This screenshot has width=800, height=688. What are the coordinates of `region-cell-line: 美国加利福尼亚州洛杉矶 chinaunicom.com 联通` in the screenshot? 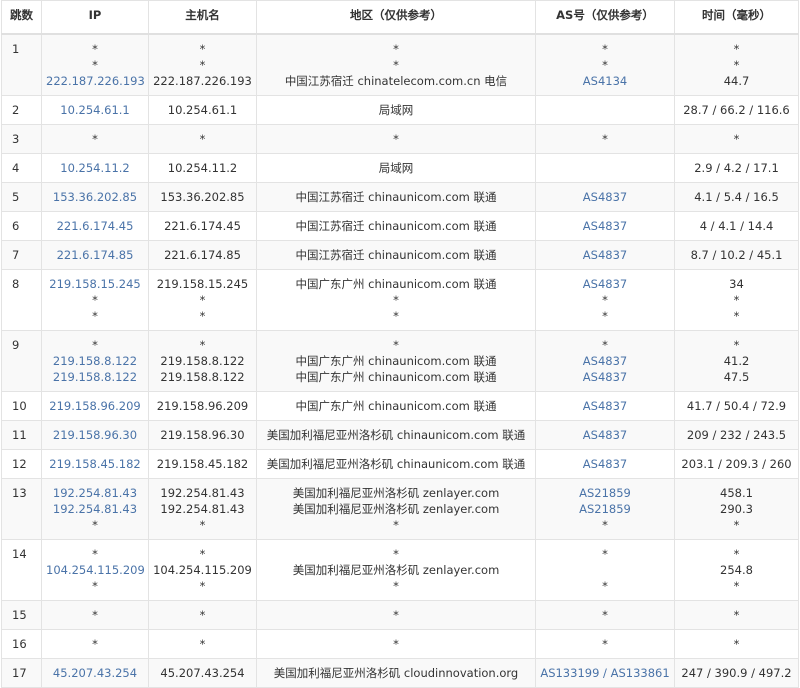 It's located at (396, 435).